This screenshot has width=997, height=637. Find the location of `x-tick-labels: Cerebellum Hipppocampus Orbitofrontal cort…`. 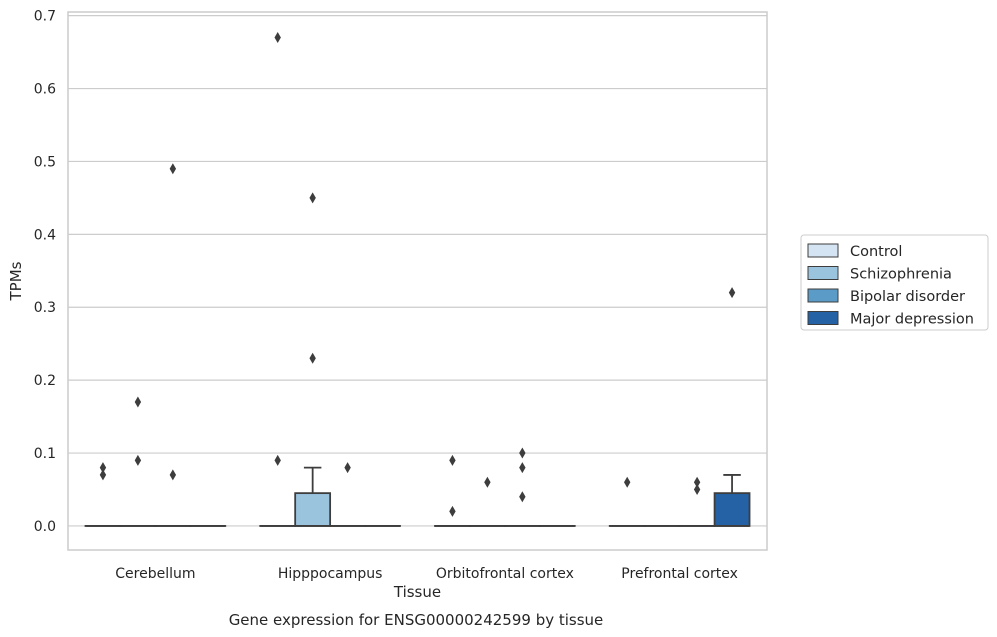

x-tick-labels: Cerebellum Hipppocampus Orbitofrontal cort… is located at coordinates (426, 574).